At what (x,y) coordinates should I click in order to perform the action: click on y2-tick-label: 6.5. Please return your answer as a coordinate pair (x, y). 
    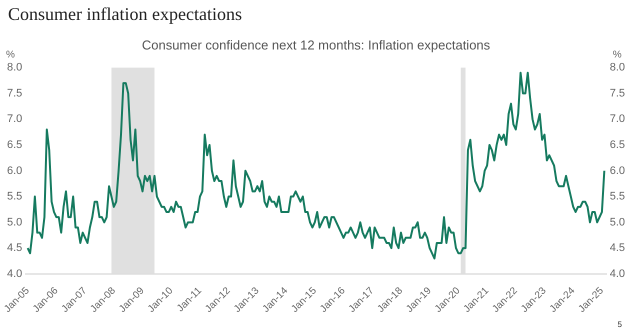
    Looking at the image, I should click on (618, 144).